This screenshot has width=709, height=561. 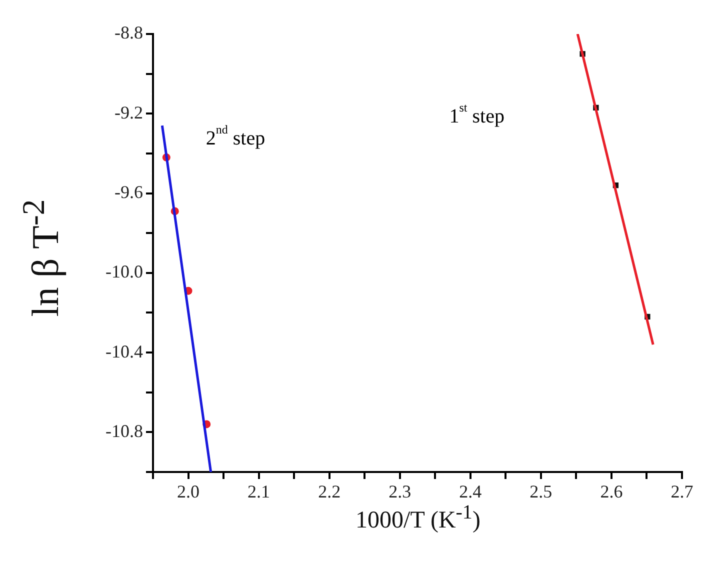 What do you see at coordinates (188, 492) in the screenshot?
I see `text: 2.0` at bounding box center [188, 492].